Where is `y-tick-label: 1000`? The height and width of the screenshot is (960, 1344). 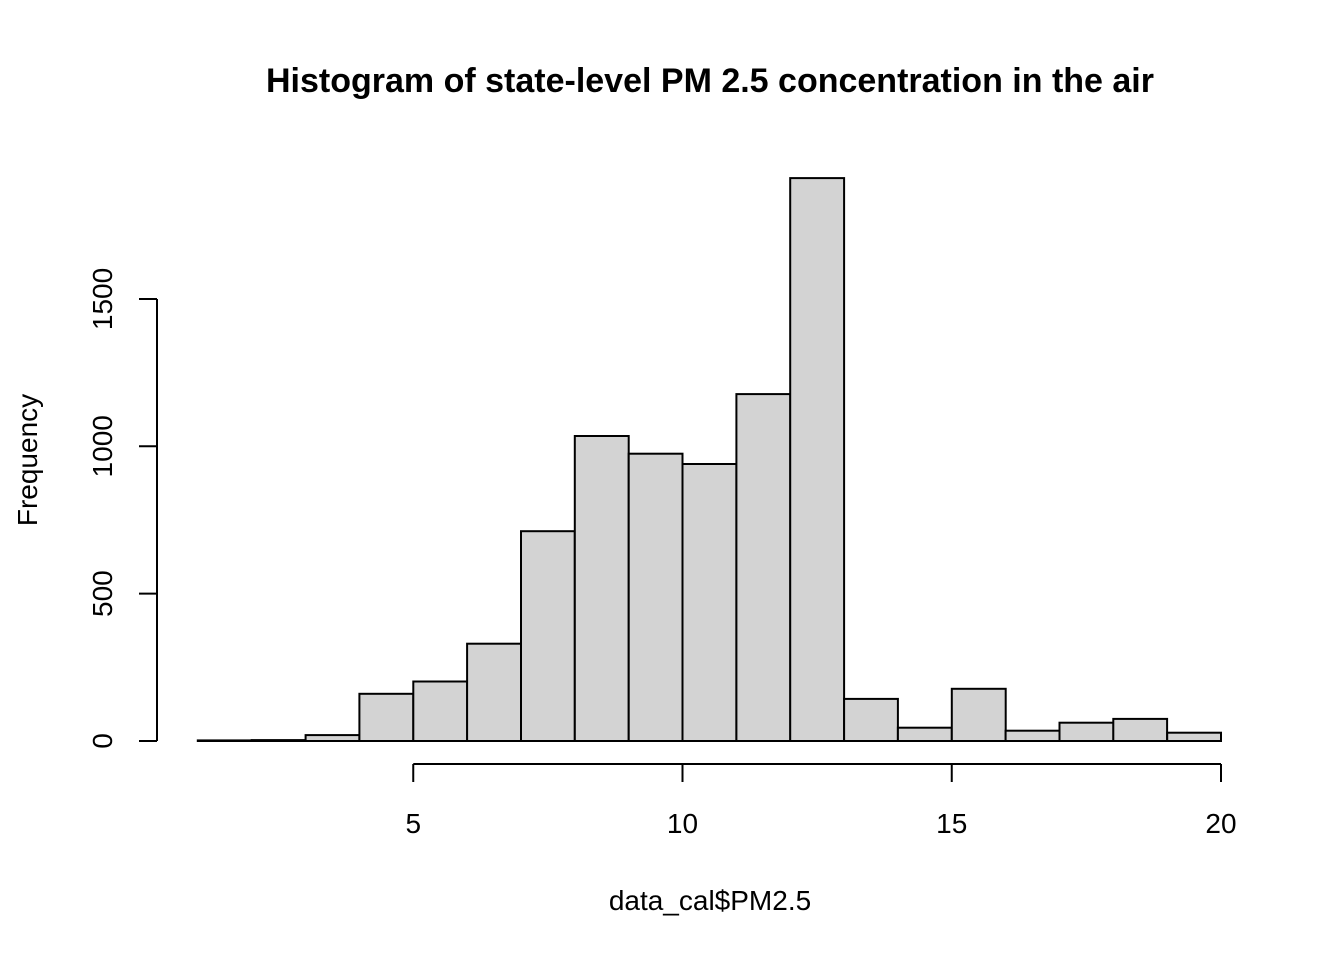 y-tick-label: 1000 is located at coordinates (102, 446).